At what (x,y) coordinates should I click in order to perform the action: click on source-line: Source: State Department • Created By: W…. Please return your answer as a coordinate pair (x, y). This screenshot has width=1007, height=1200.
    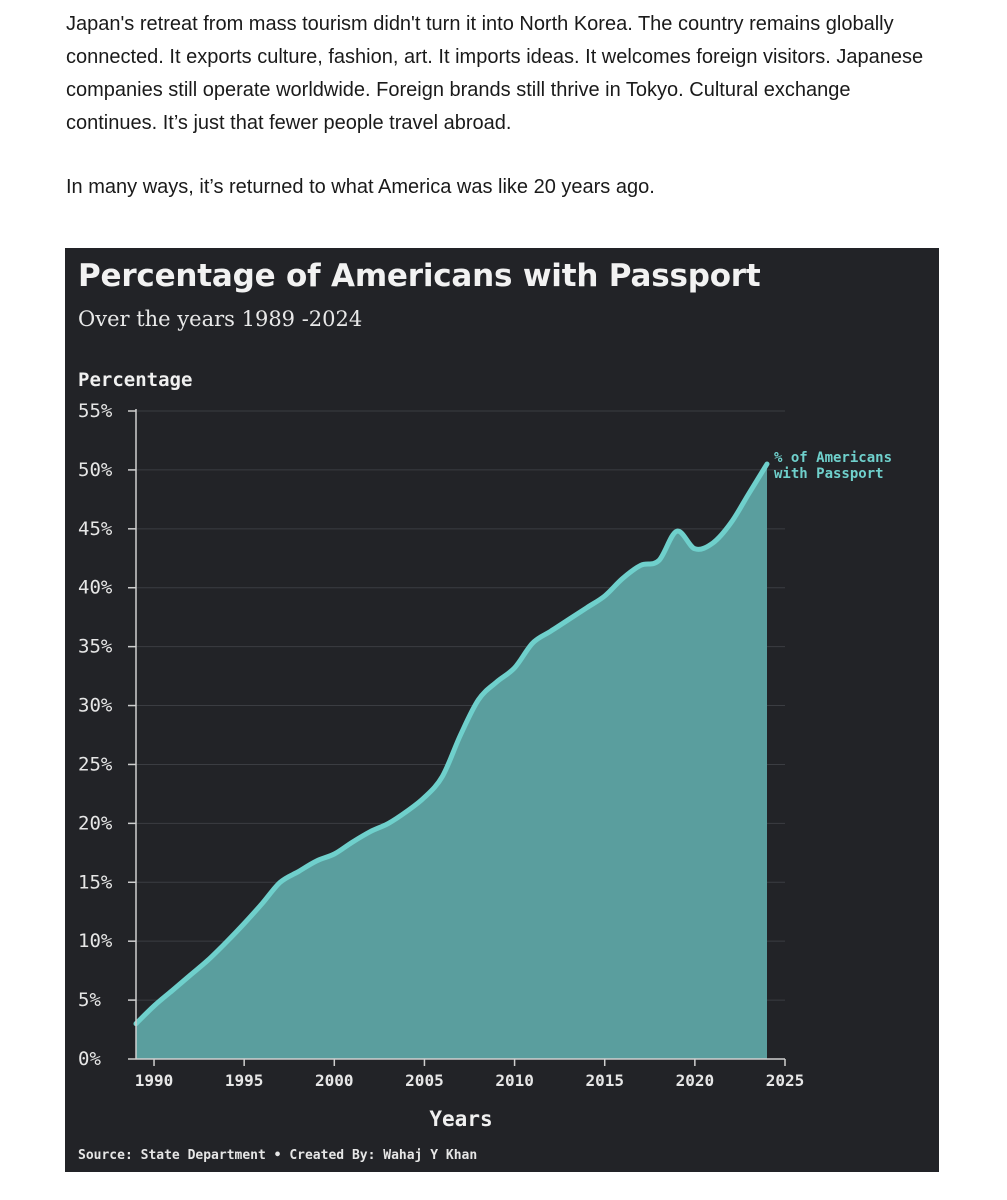
    Looking at the image, I should click on (277, 1155).